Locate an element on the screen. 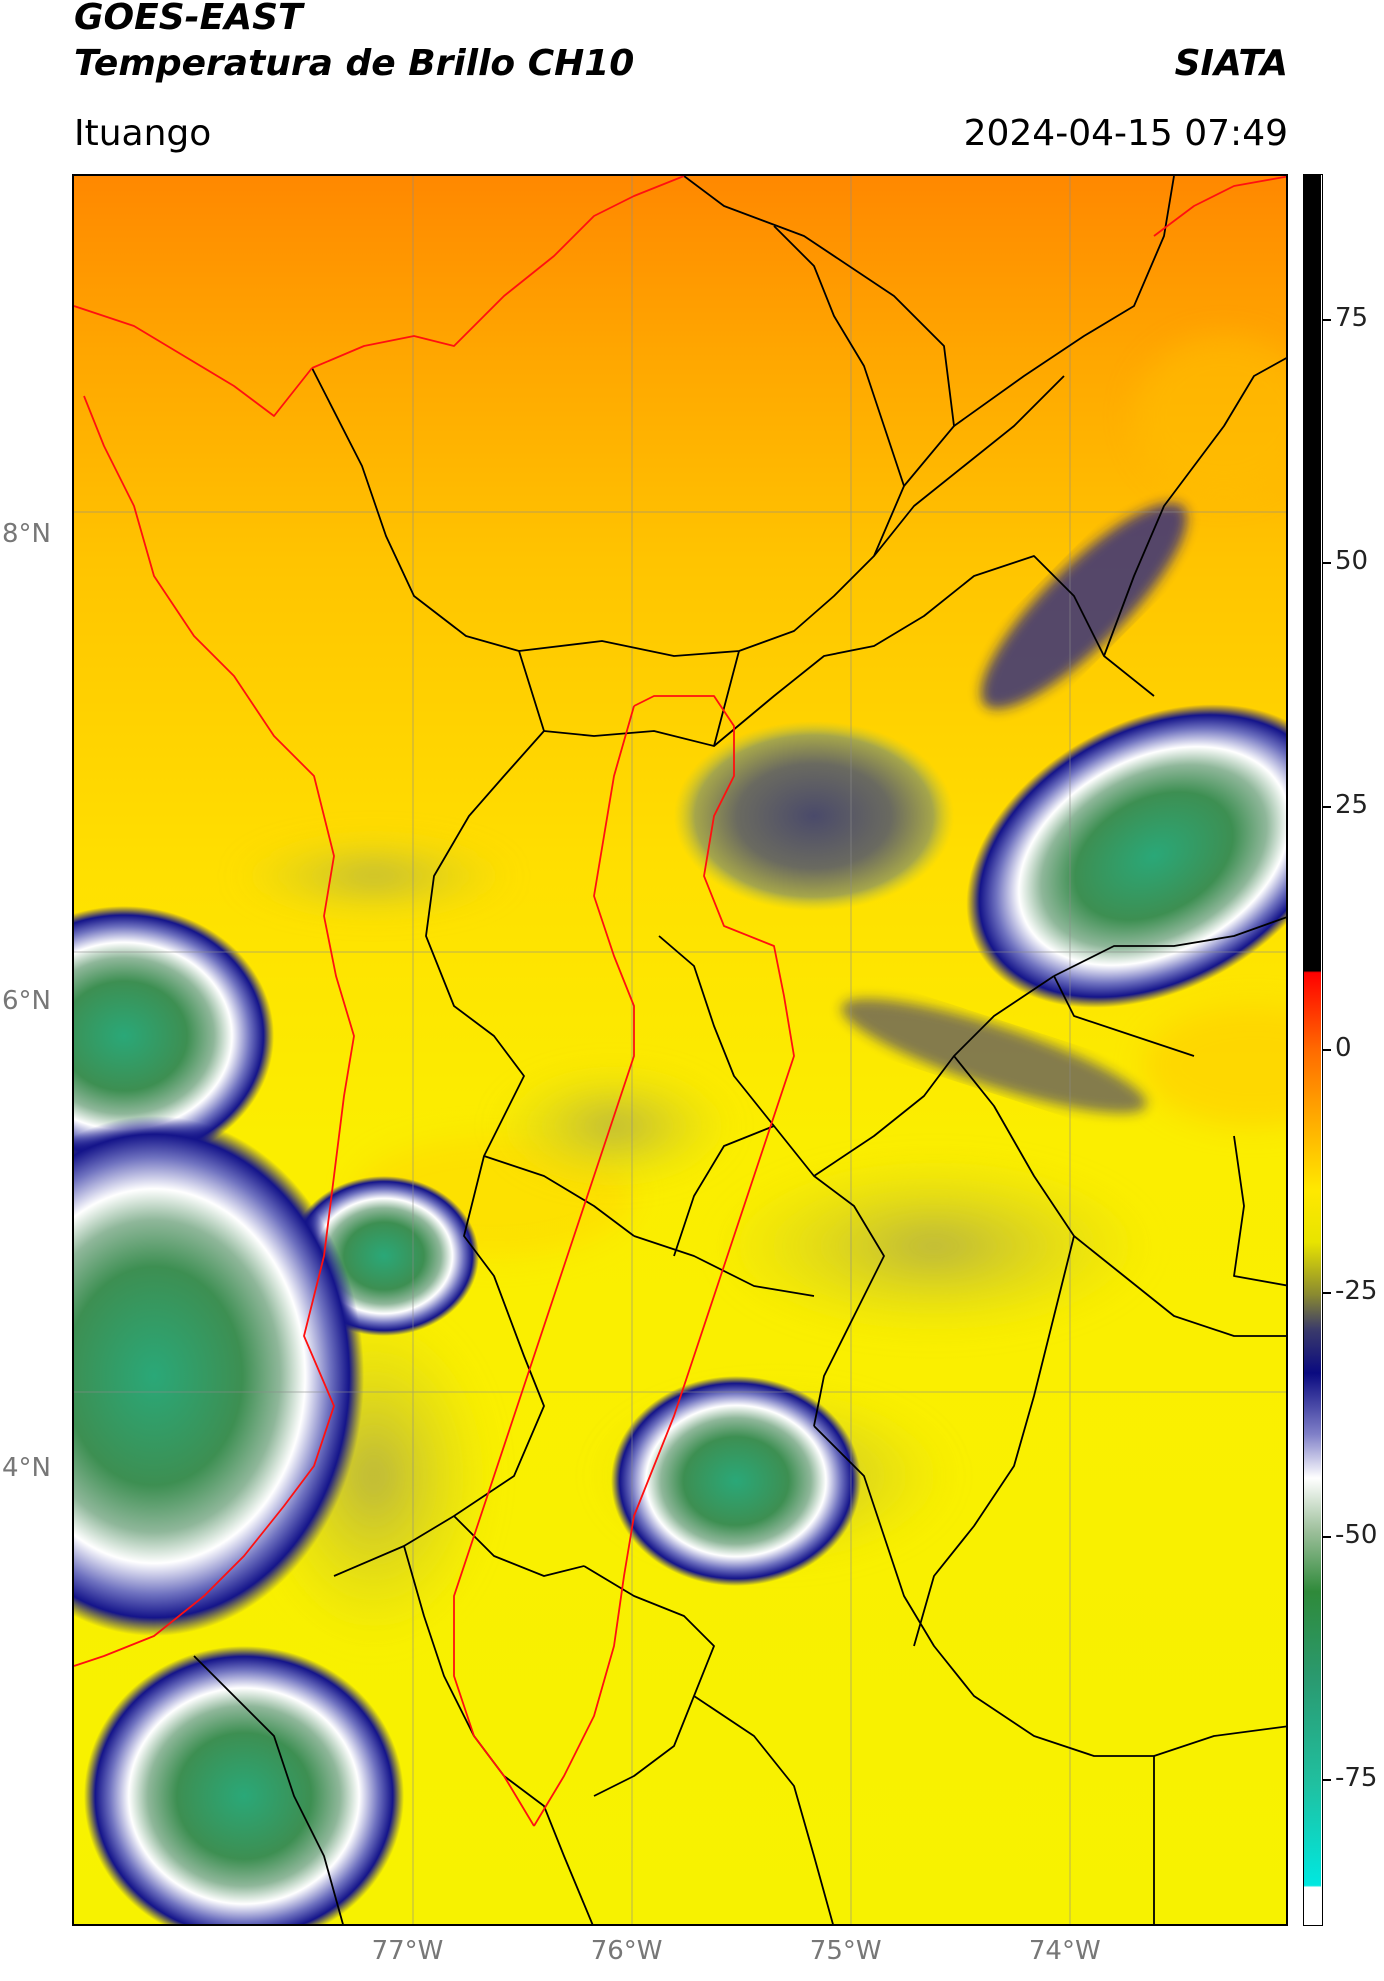  org-label: SIATA is located at coordinates (1231, 63).